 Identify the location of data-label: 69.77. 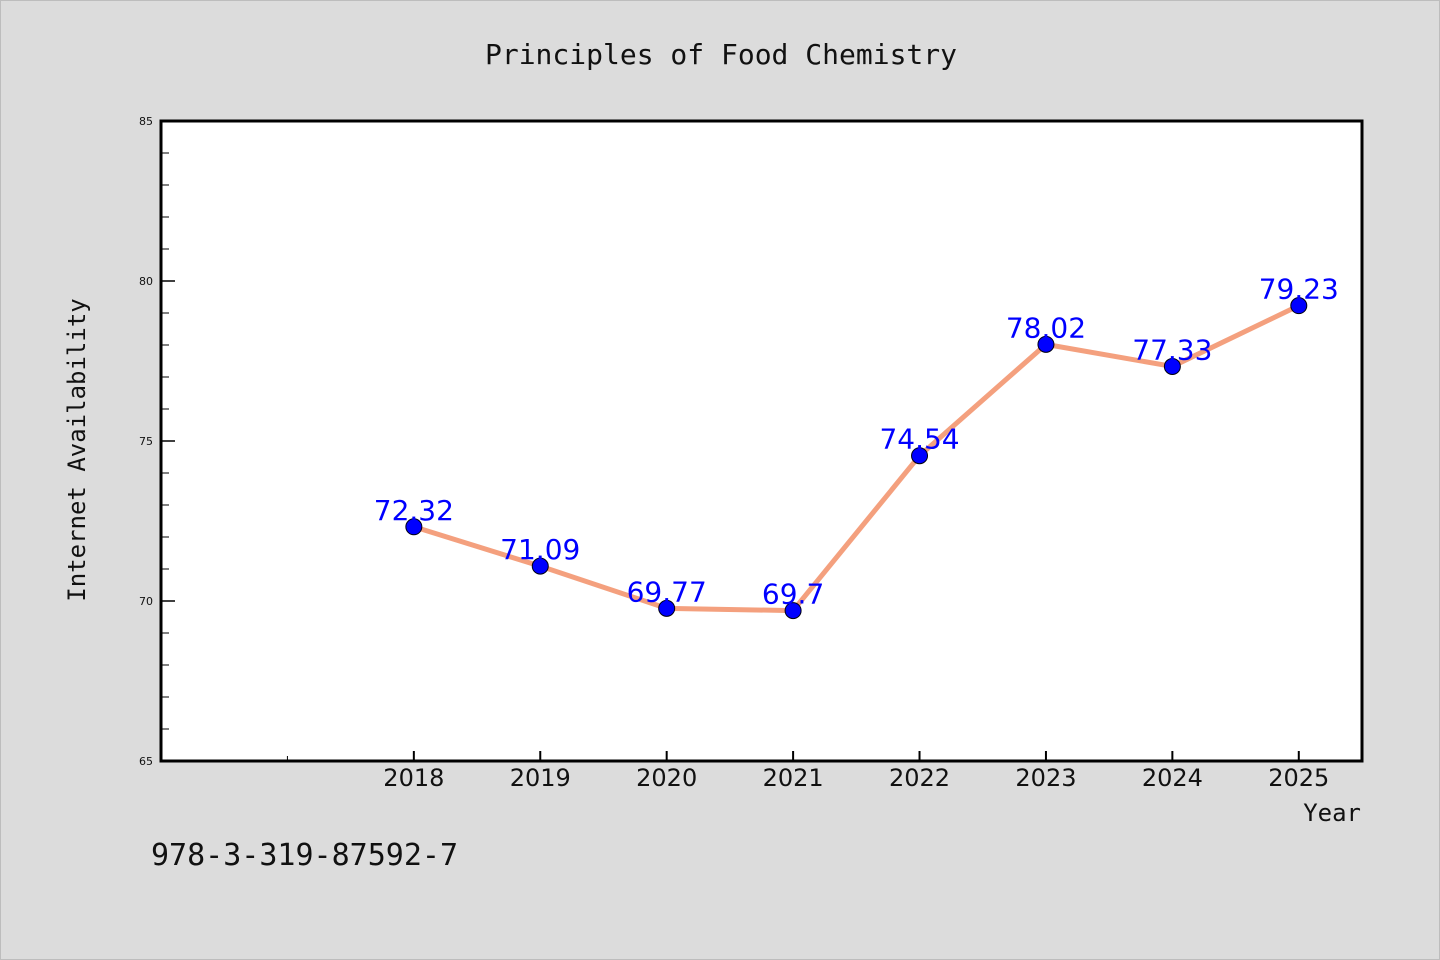
(667, 591).